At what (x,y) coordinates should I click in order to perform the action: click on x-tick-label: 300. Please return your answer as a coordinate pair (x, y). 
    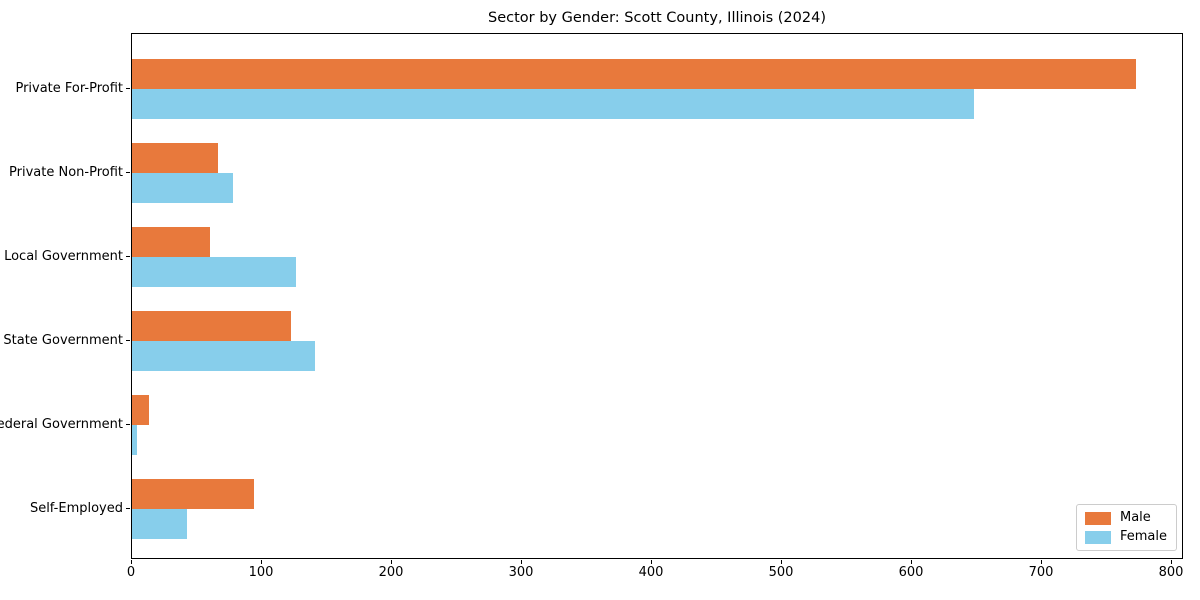
    Looking at the image, I should click on (521, 572).